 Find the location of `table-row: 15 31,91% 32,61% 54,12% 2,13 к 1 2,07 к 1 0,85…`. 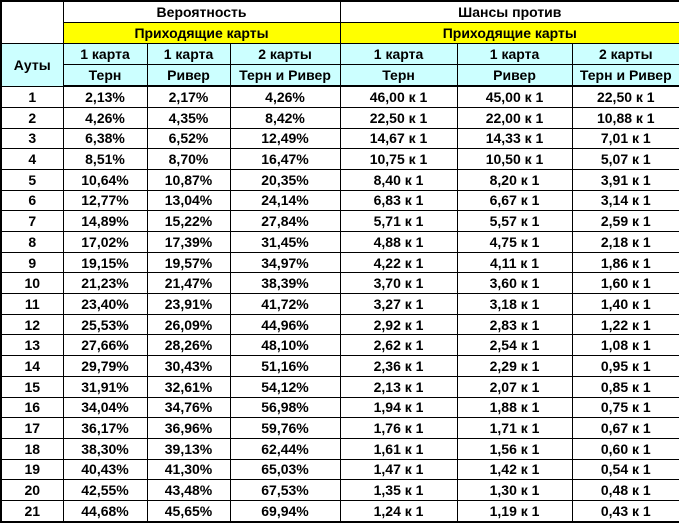

table-row: 15 31,91% 32,61% 54,12% 2,13 к 1 2,07 к 1 0,85… is located at coordinates (339, 386).